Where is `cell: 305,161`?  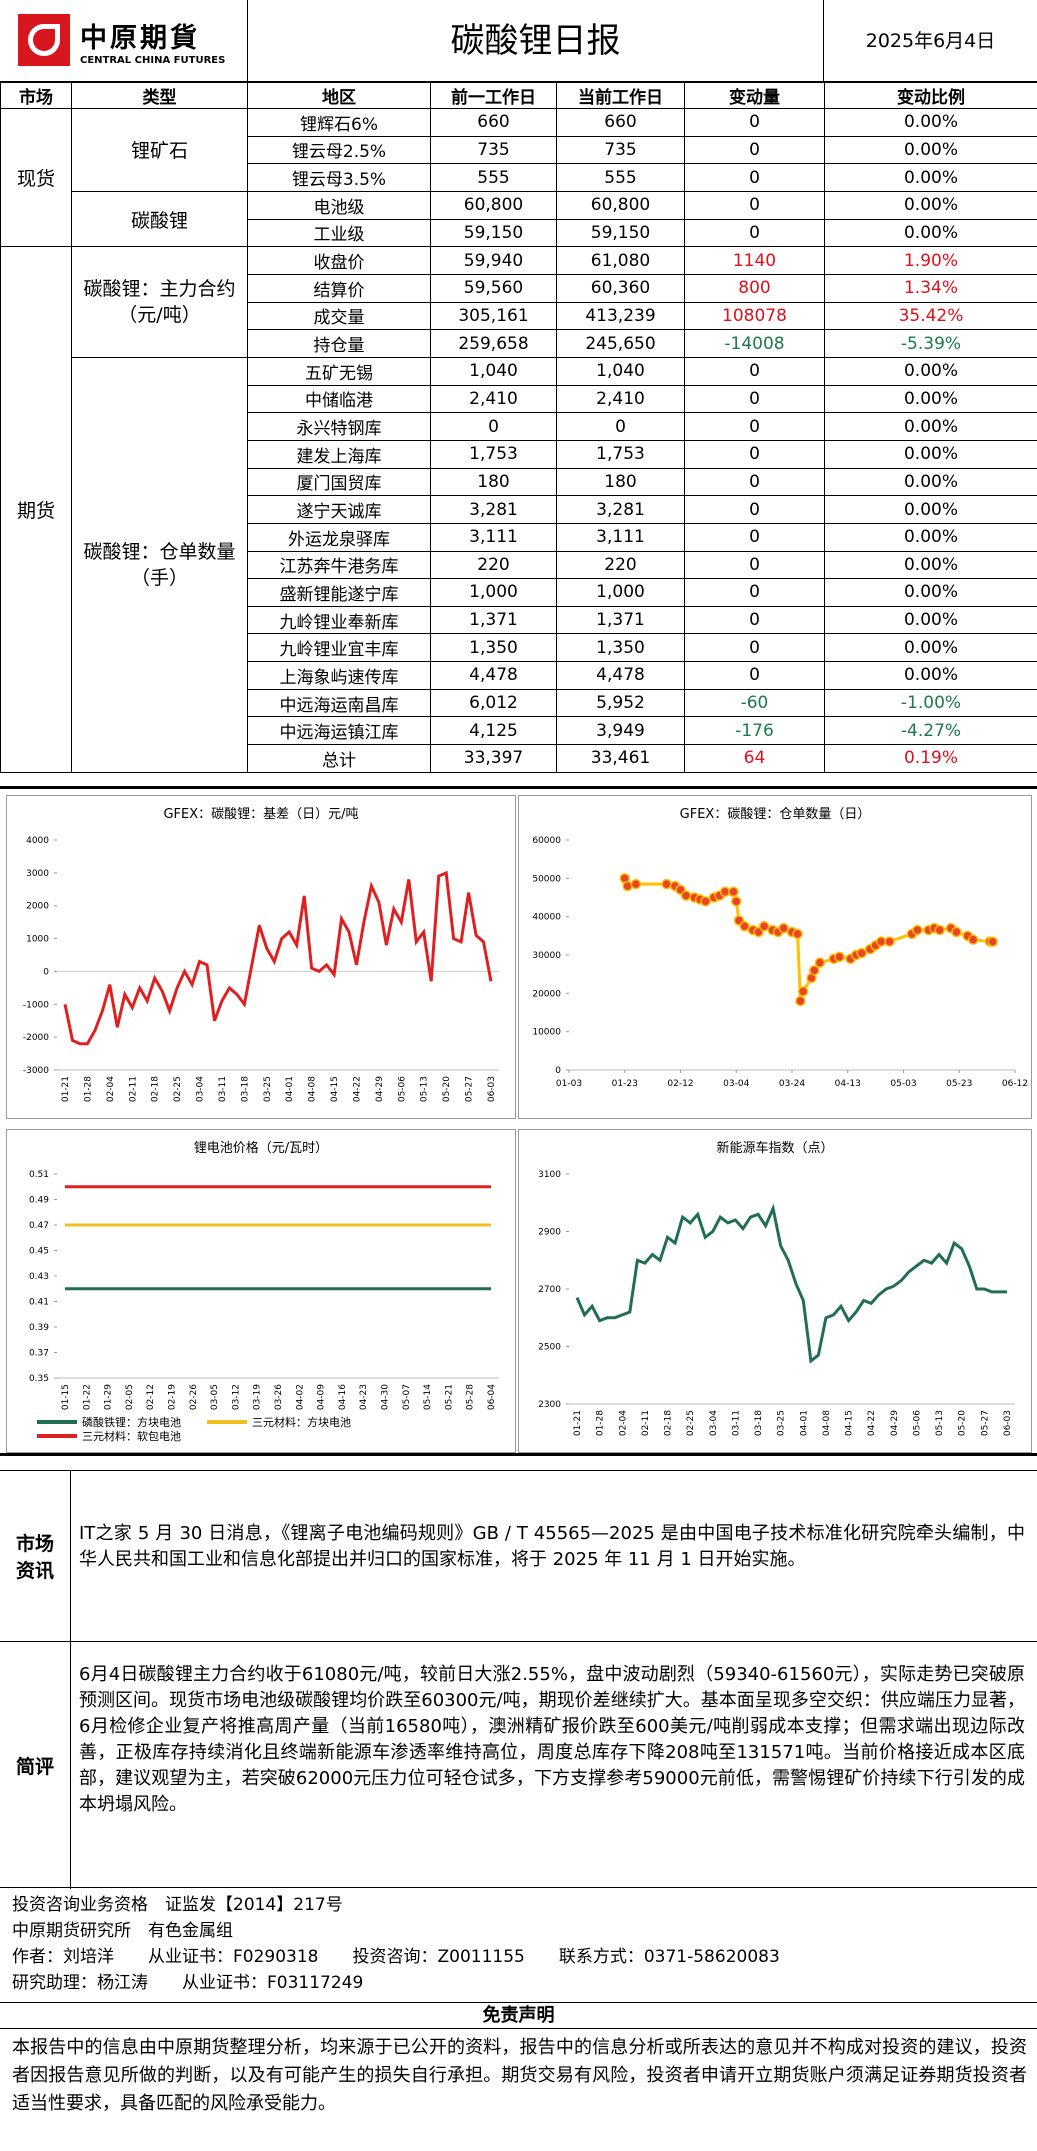 cell: 305,161 is located at coordinates (493, 316).